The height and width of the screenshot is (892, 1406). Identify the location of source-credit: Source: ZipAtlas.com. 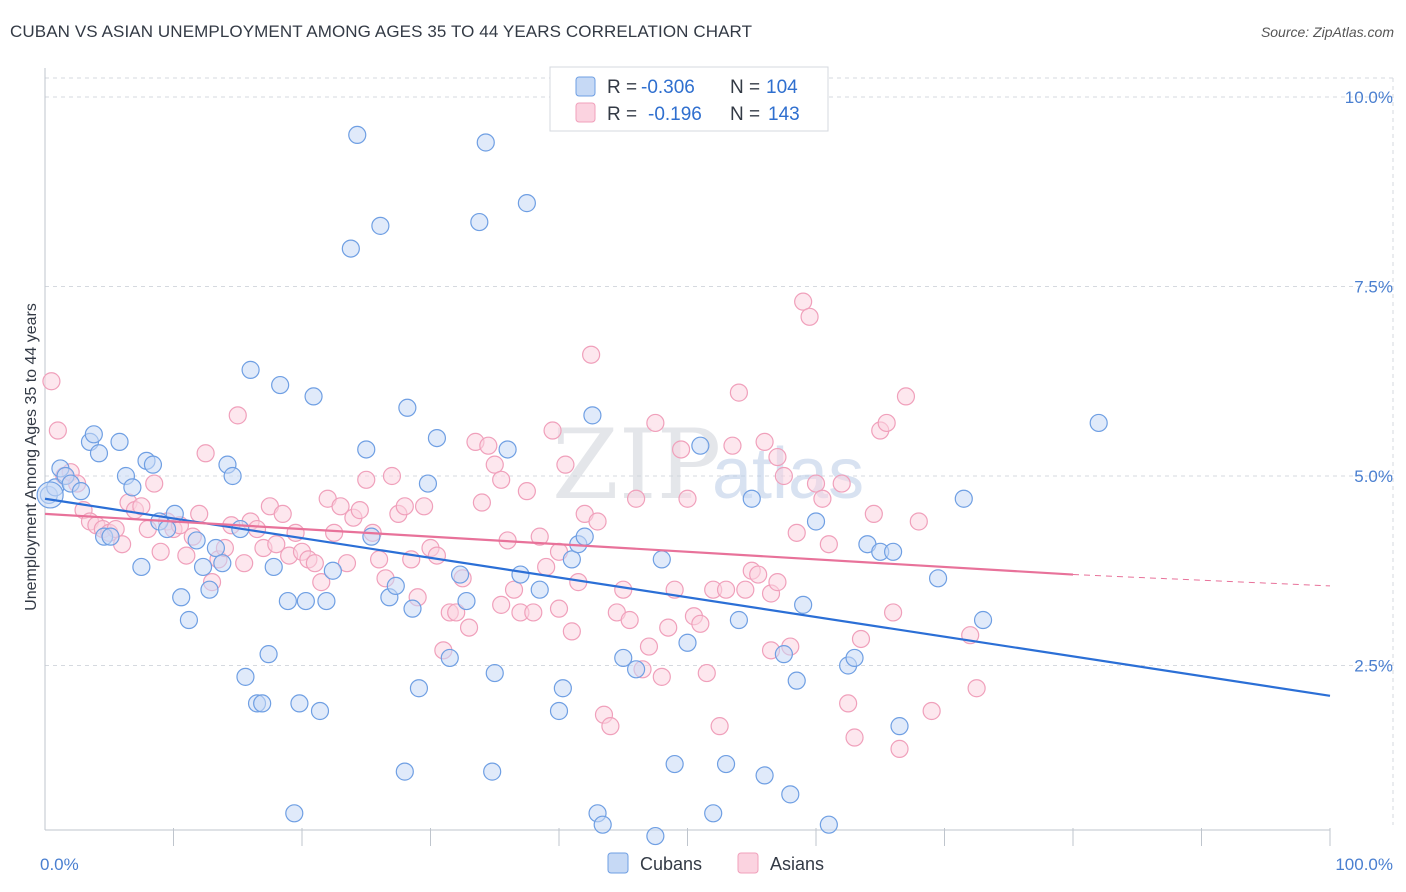
(1327, 32).